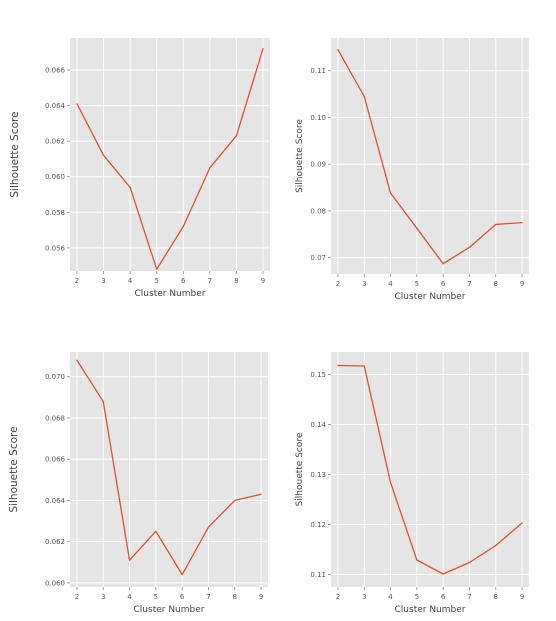 This screenshot has height=621, width=556. What do you see at coordinates (318, 525) in the screenshot?
I see `y-tick-label: 0.12` at bounding box center [318, 525].